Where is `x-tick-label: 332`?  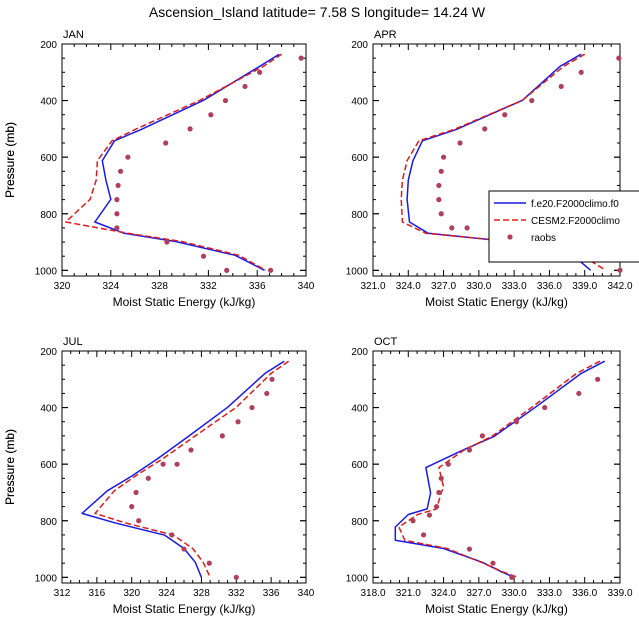
x-tick-label: 332 is located at coordinates (208, 286).